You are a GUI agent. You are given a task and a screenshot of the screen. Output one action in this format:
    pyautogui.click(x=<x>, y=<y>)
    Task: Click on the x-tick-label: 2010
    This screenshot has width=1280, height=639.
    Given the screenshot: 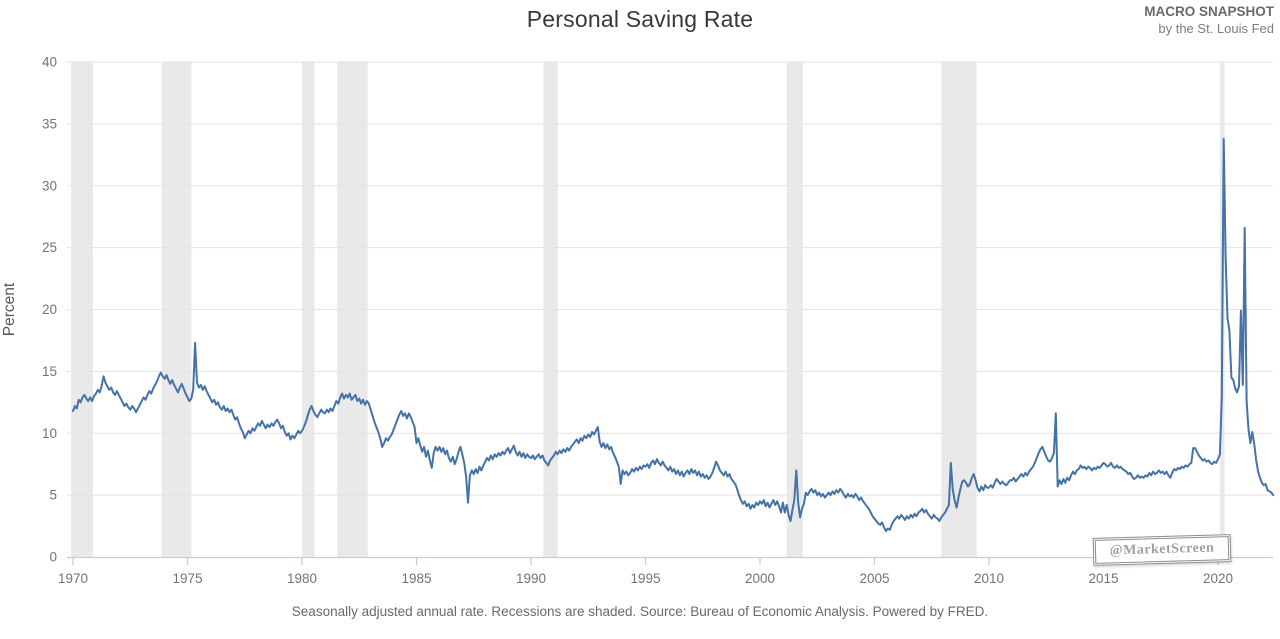 What is the action you would take?
    pyautogui.click(x=989, y=578)
    